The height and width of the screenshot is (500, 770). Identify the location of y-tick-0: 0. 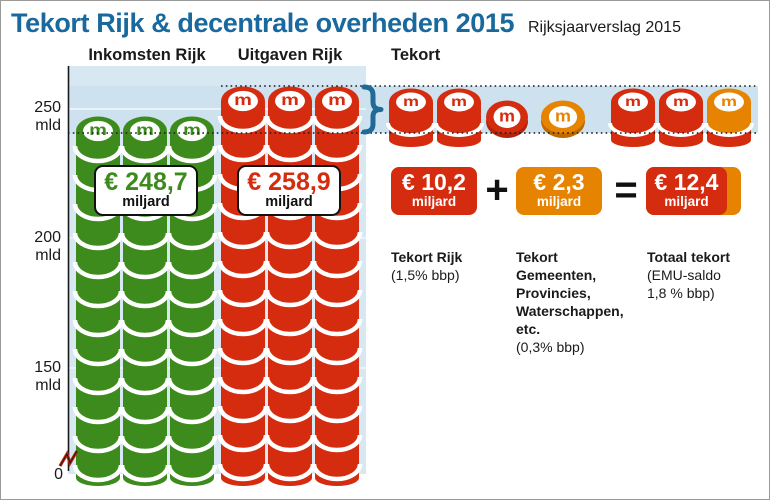
(58, 474).